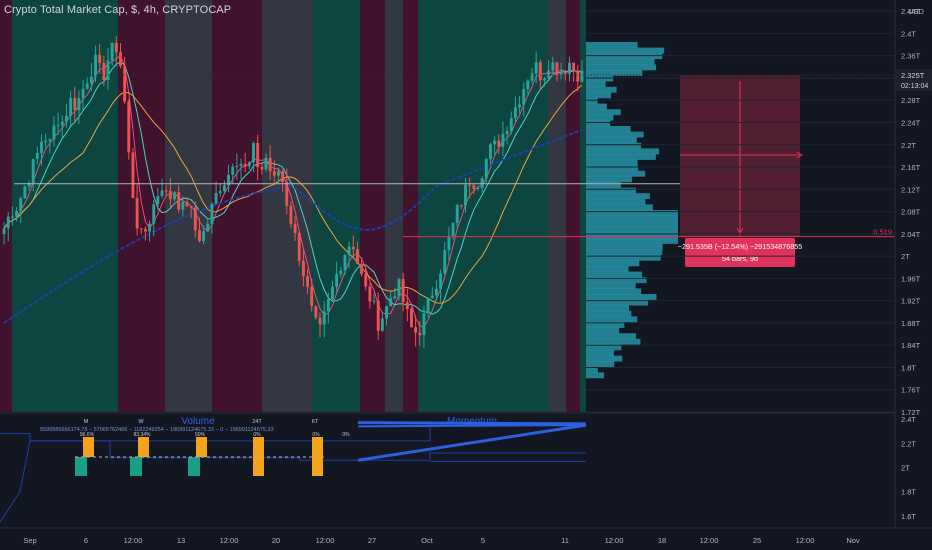  Describe the element at coordinates (908, 367) in the screenshot. I see `price-tick: 1.8T` at that location.